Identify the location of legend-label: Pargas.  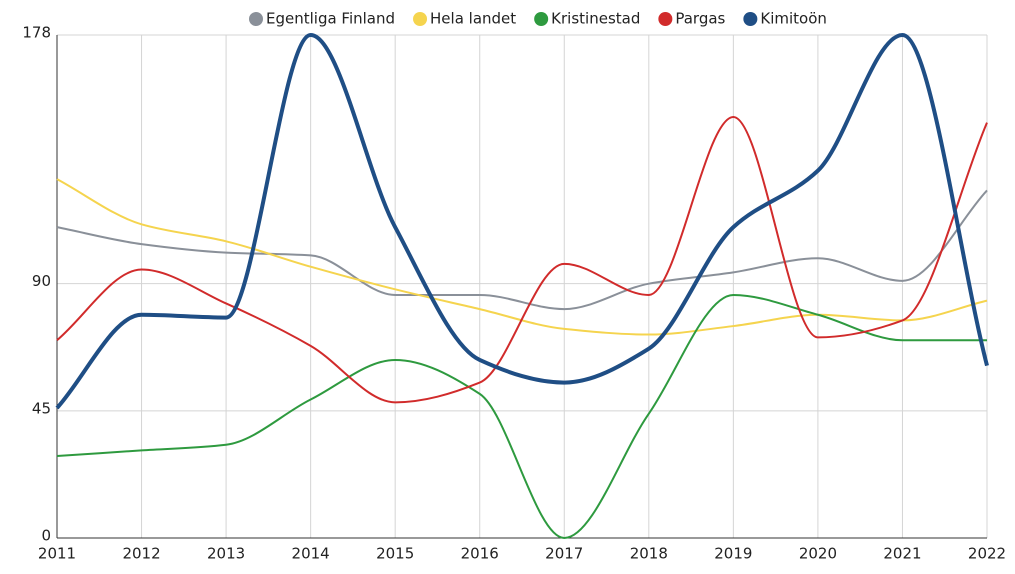
(700, 19).